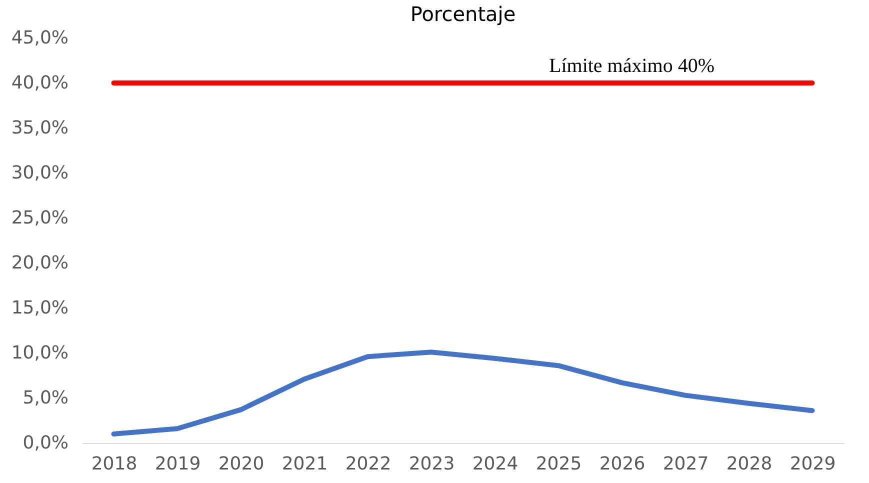 The height and width of the screenshot is (483, 869). What do you see at coordinates (813, 464) in the screenshot?
I see `x-tick-label: 2029` at bounding box center [813, 464].